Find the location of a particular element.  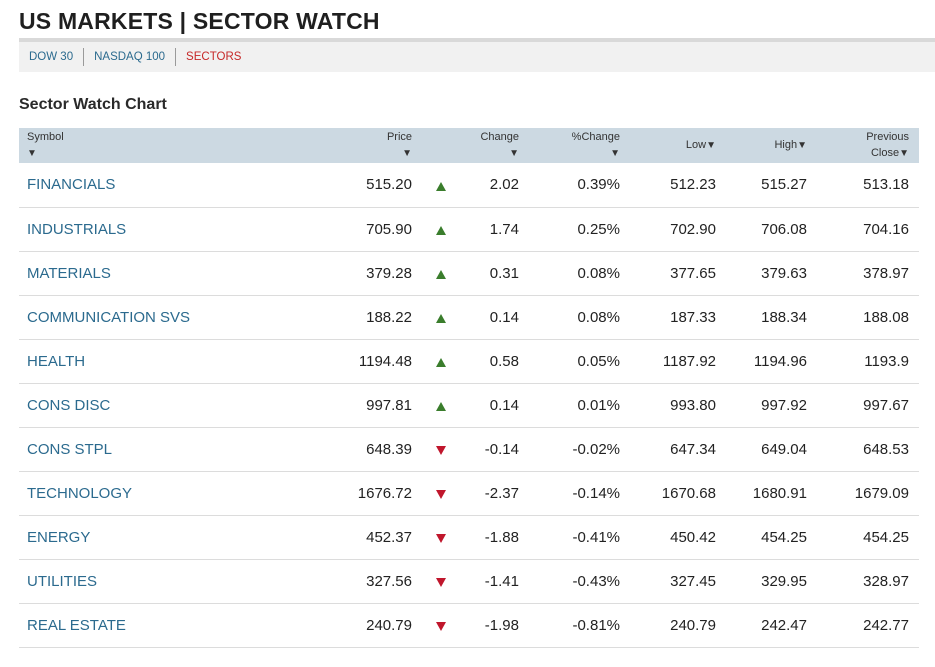

cell-low: 240.79 is located at coordinates (693, 625).